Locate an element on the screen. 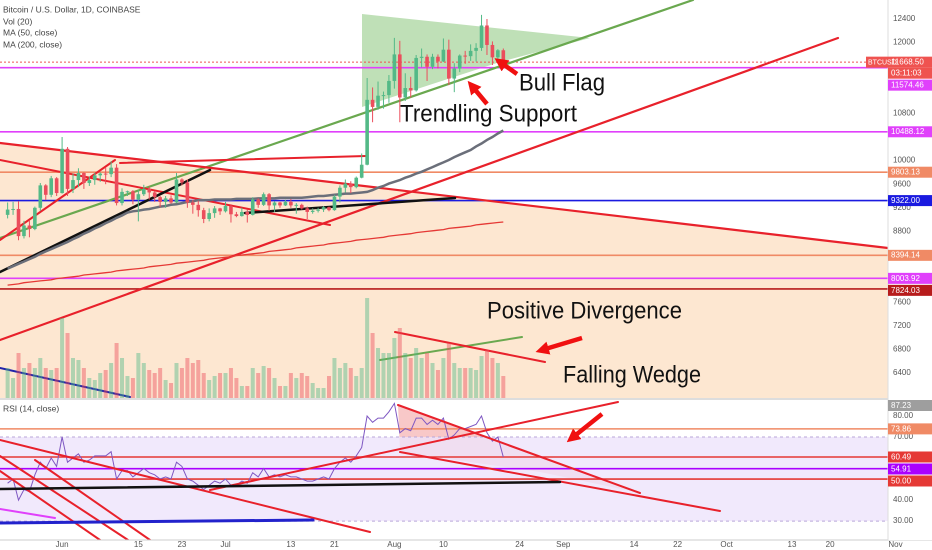 The image size is (932, 550). x-tick-label: 24 is located at coordinates (519, 544).